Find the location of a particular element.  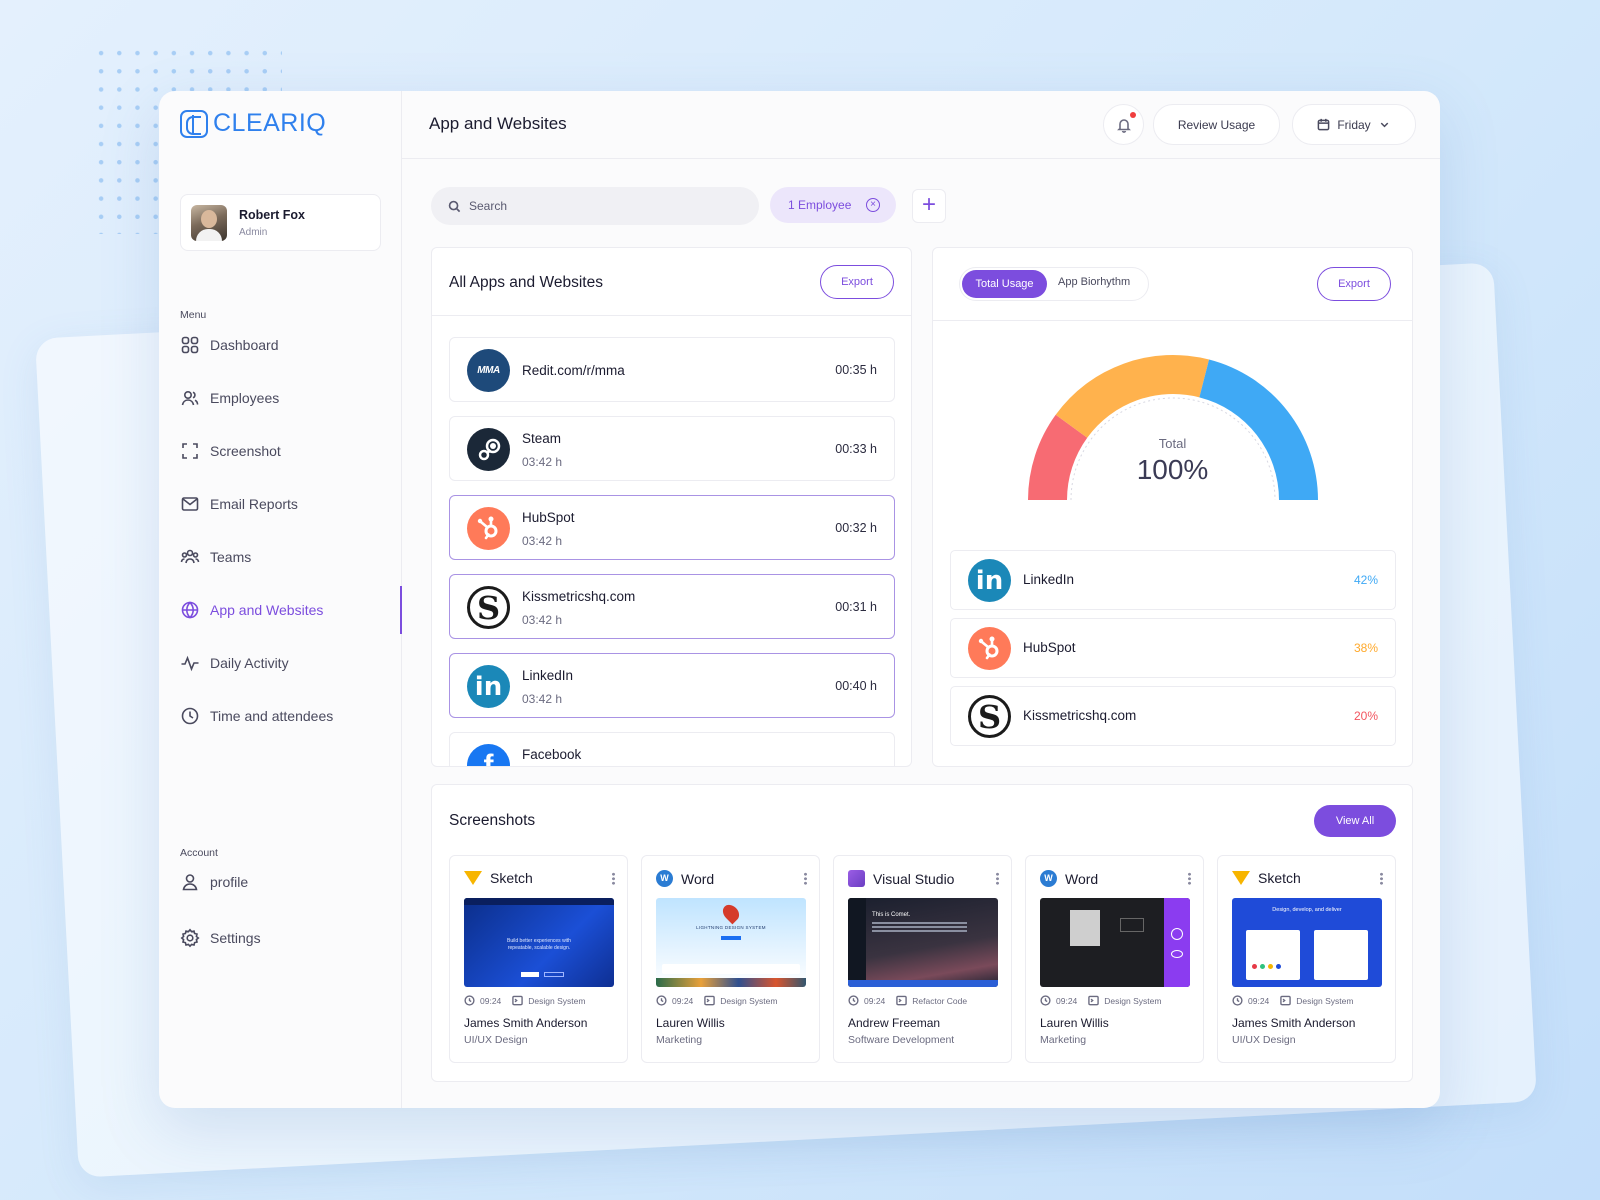

app-row: HubSpot 03:42 h 00:32 h is located at coordinates (672, 527).